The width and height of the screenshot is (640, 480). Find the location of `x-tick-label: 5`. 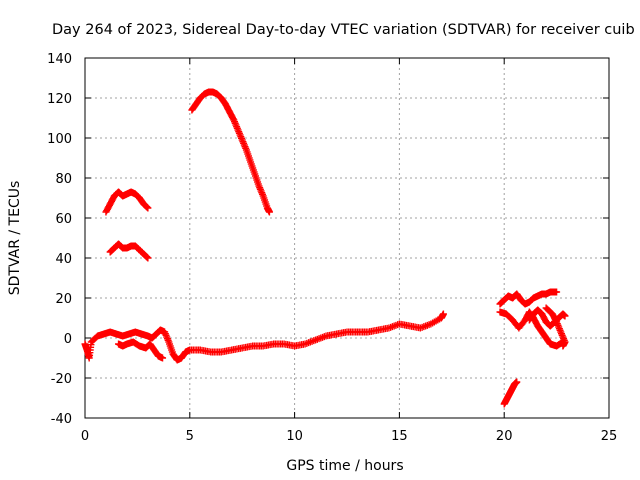

x-tick-label: 5 is located at coordinates (190, 436).